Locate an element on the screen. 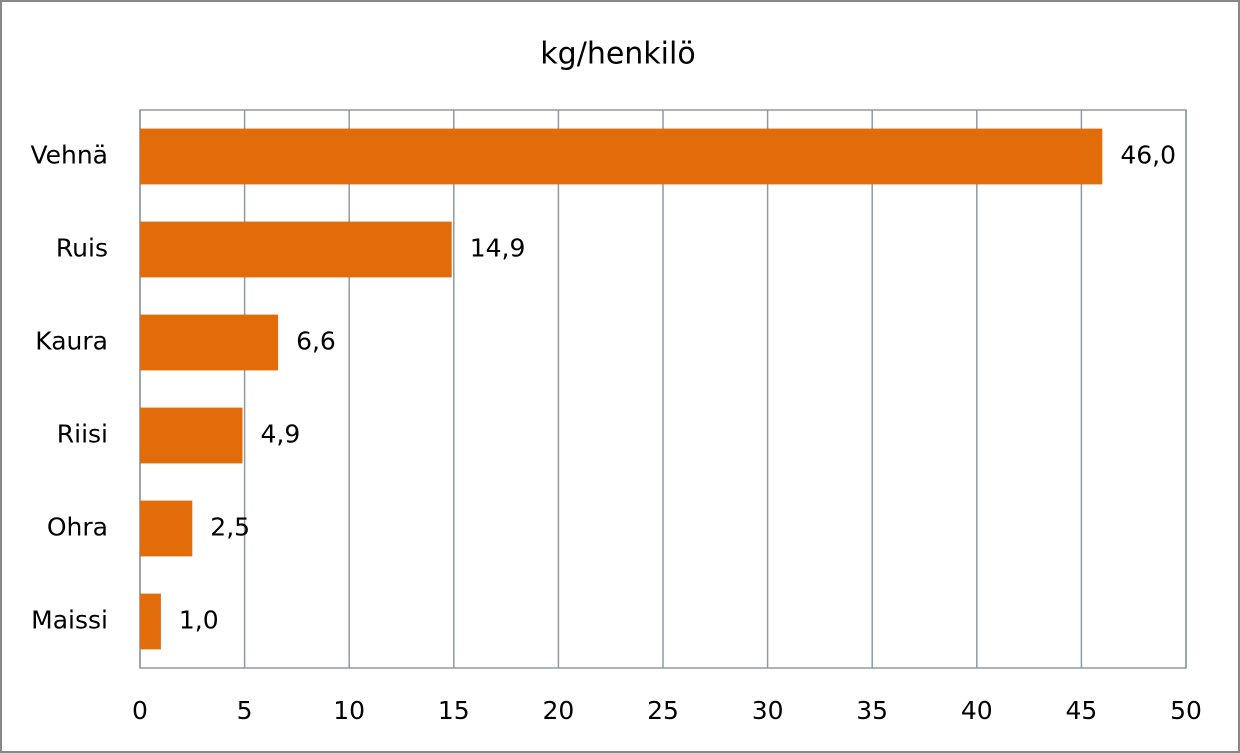 The height and width of the screenshot is (753, 1240). x-tick-label: 20 is located at coordinates (558, 710).